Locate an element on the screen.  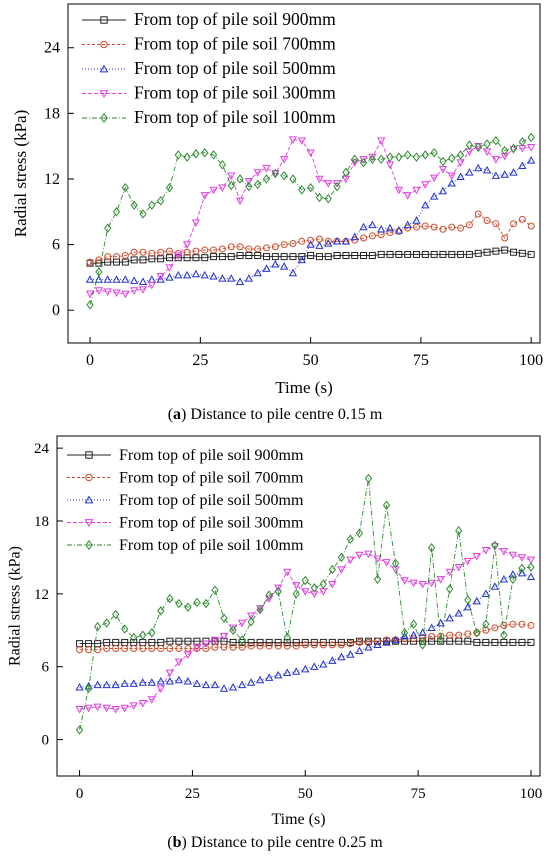
caption-a-label: a is located at coordinates (177, 414).